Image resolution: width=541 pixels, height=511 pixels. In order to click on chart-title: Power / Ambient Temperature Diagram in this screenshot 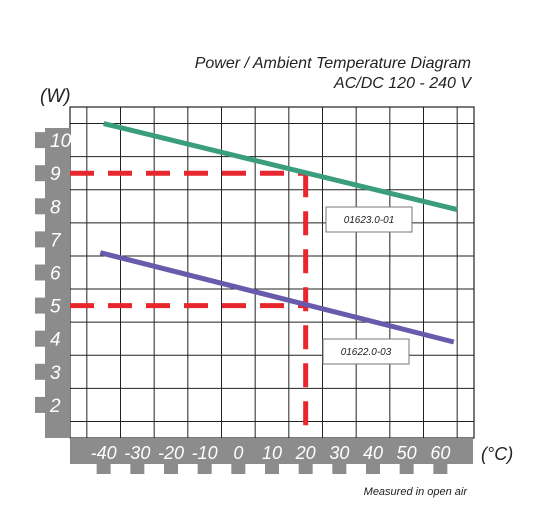, I will do `click(333, 63)`.